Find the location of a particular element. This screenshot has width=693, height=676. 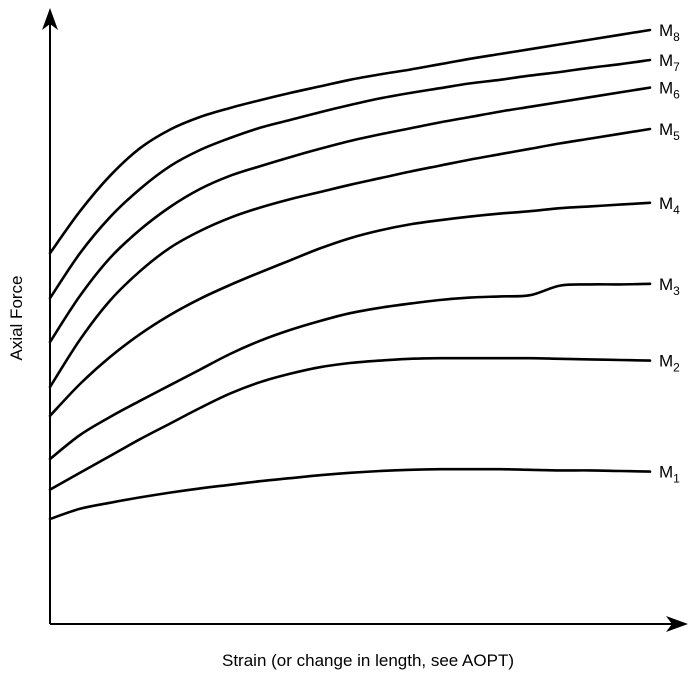

series-label-m3: M3 is located at coordinates (669, 286).